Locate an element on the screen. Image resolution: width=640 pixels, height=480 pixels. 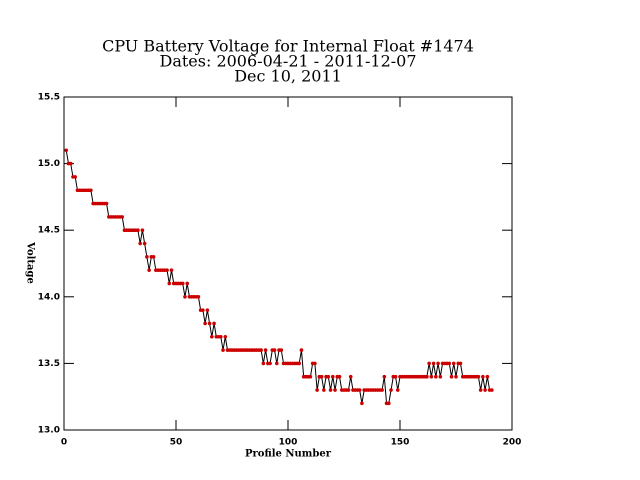
x-tick-label: 0 is located at coordinates (64, 443).